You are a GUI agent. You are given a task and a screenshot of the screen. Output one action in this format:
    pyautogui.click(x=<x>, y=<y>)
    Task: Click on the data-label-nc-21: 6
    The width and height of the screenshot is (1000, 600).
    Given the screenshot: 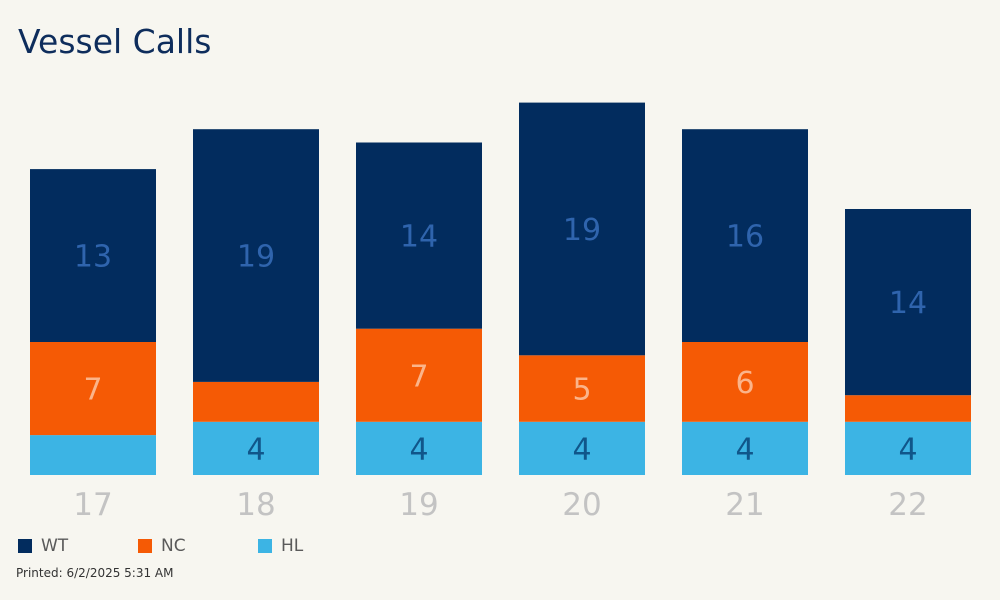 What is the action you would take?
    pyautogui.click(x=744, y=383)
    